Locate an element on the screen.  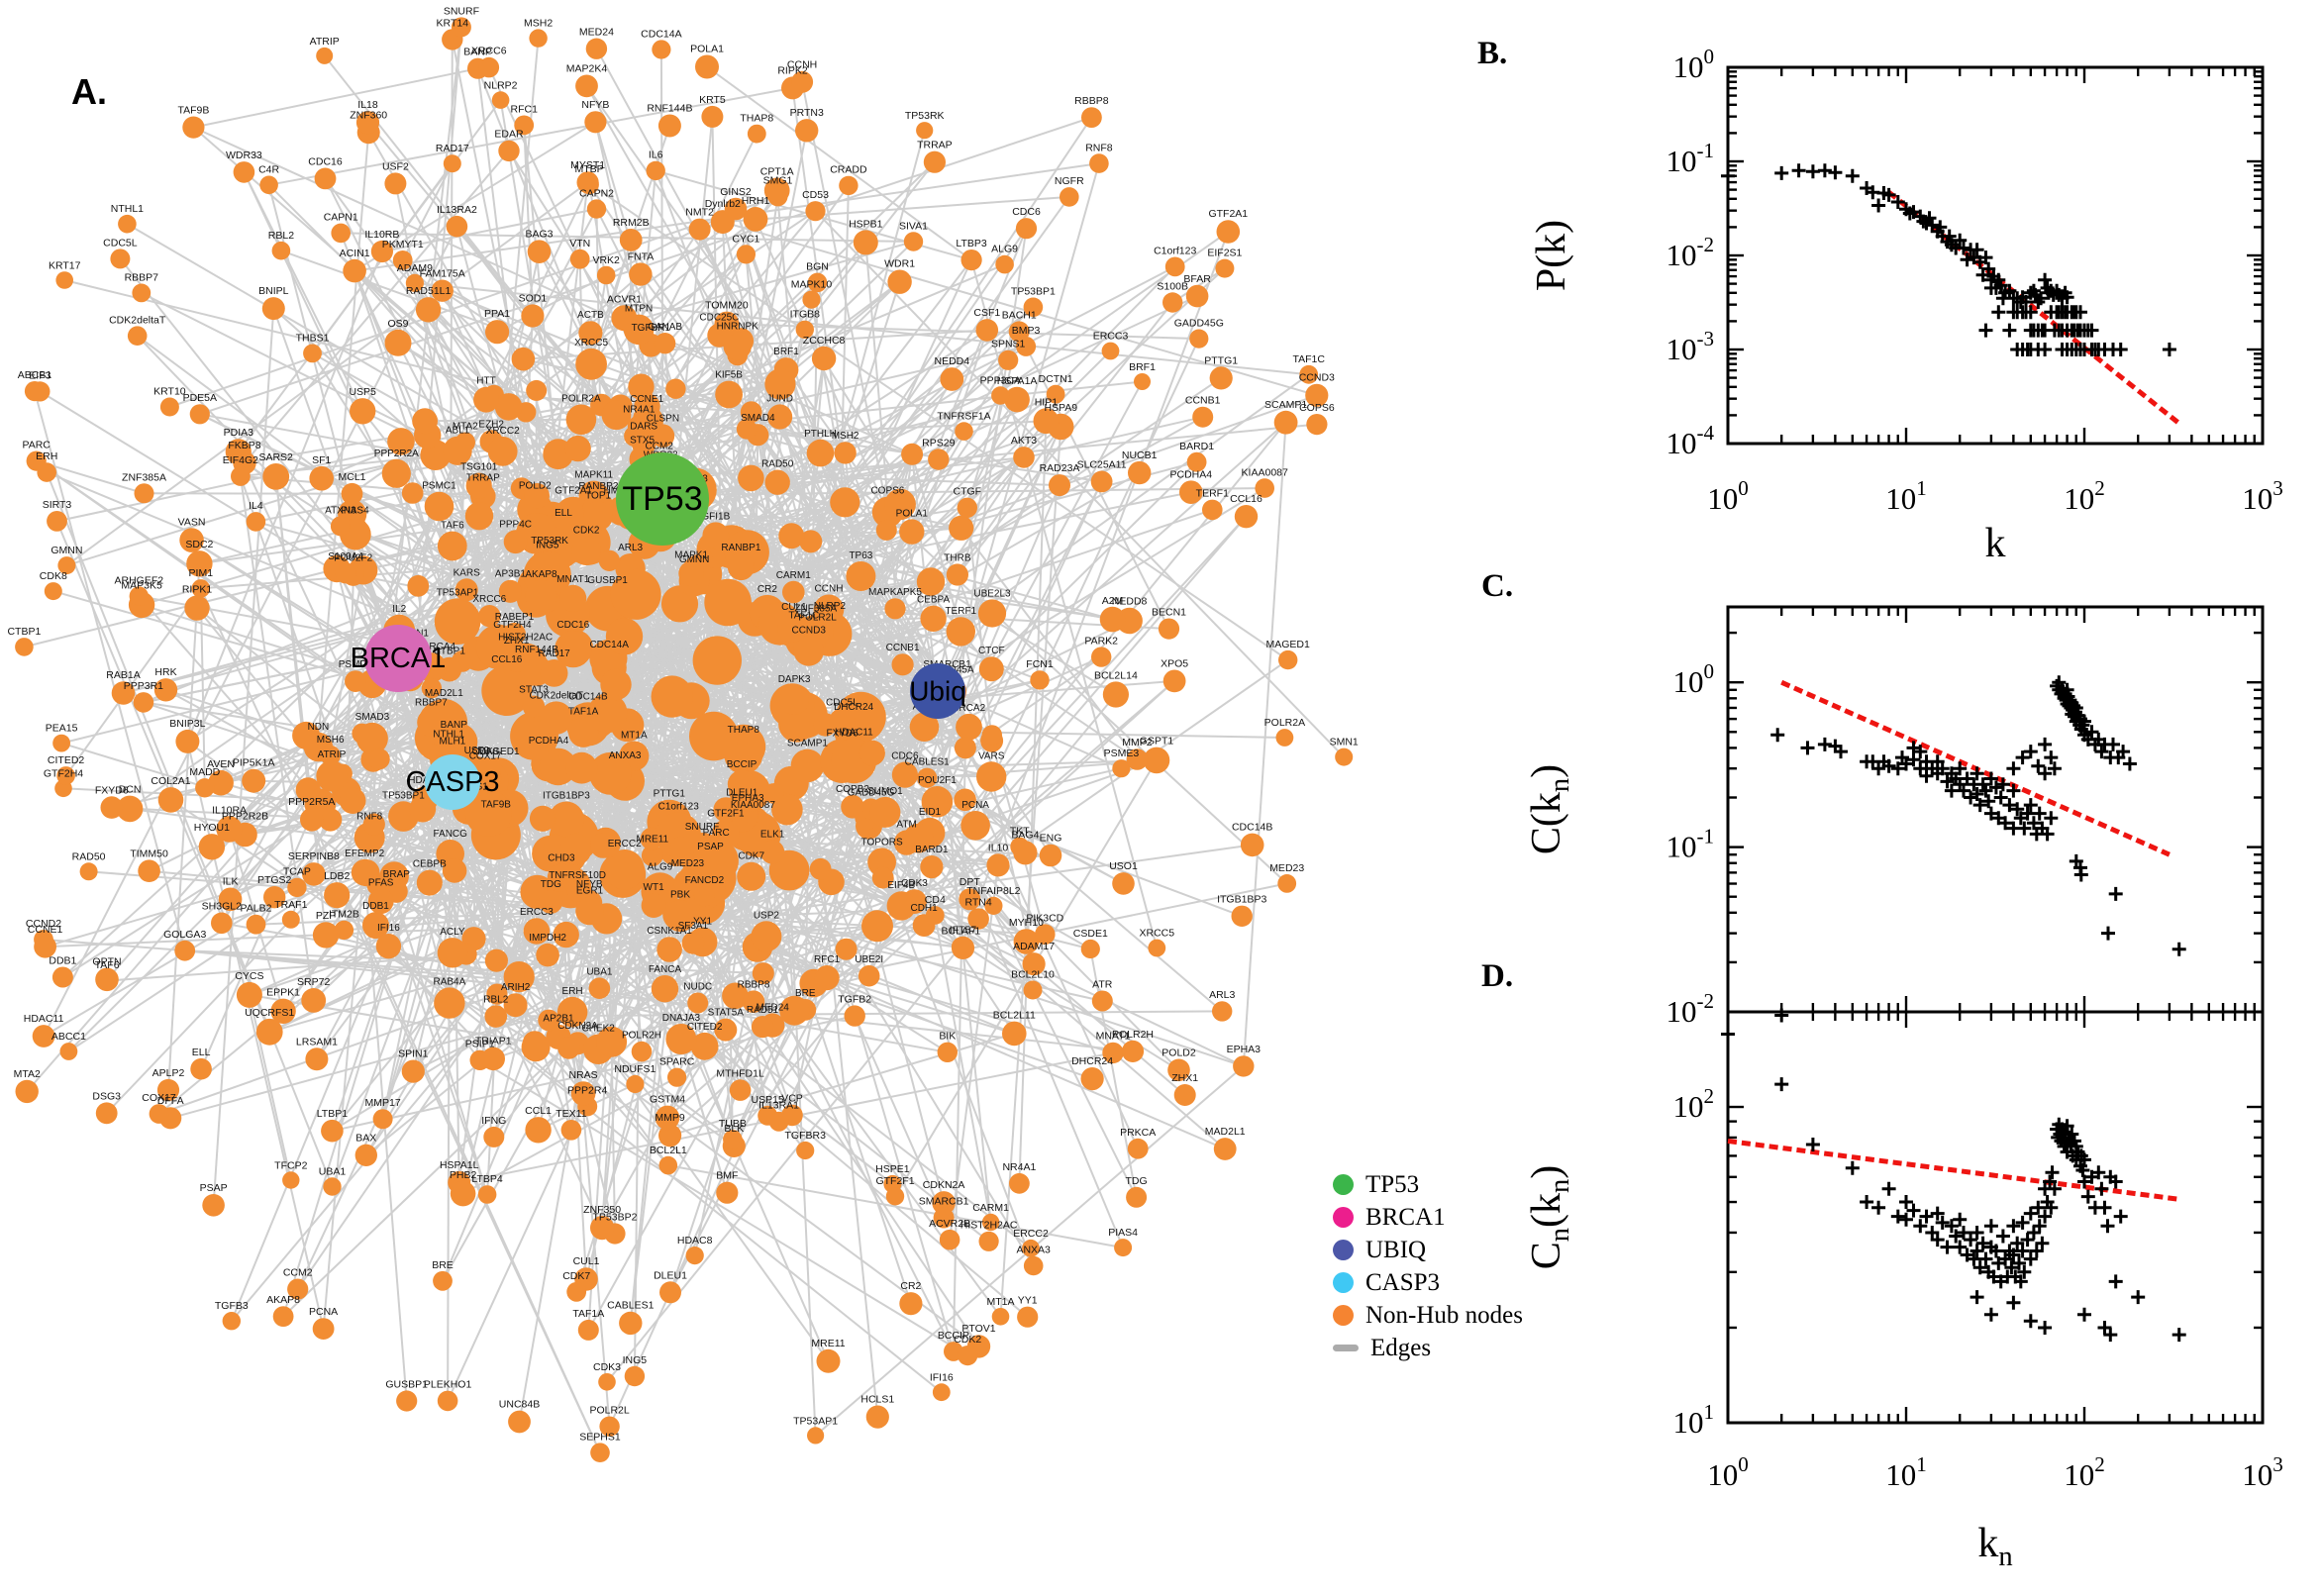
node-label: RAD50 is located at coordinates (89, 856).